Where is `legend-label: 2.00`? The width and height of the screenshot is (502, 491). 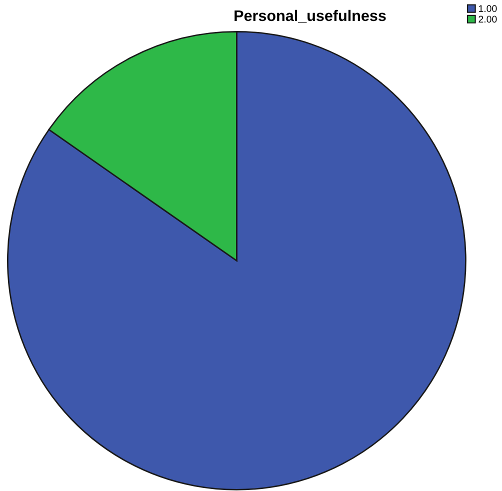 legend-label: 2.00 is located at coordinates (487, 19).